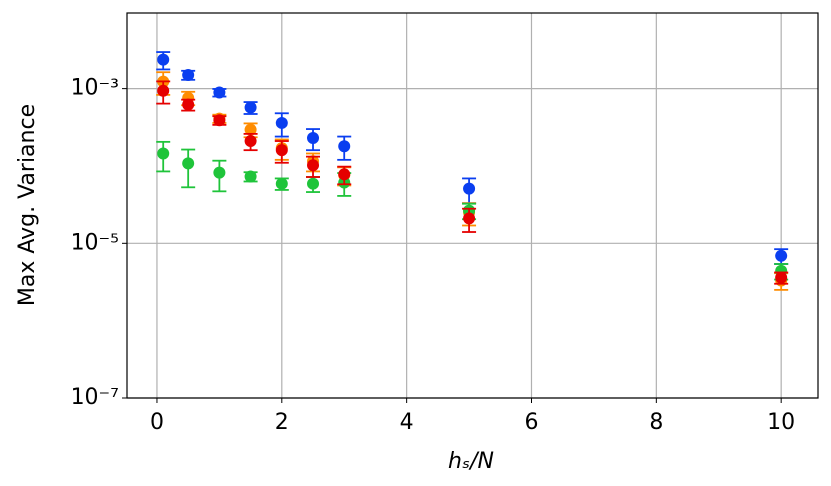 Image resolution: width=831 pixels, height=486 pixels. Describe the element at coordinates (282, 422) in the screenshot. I see `x-tick-label: 2` at that location.